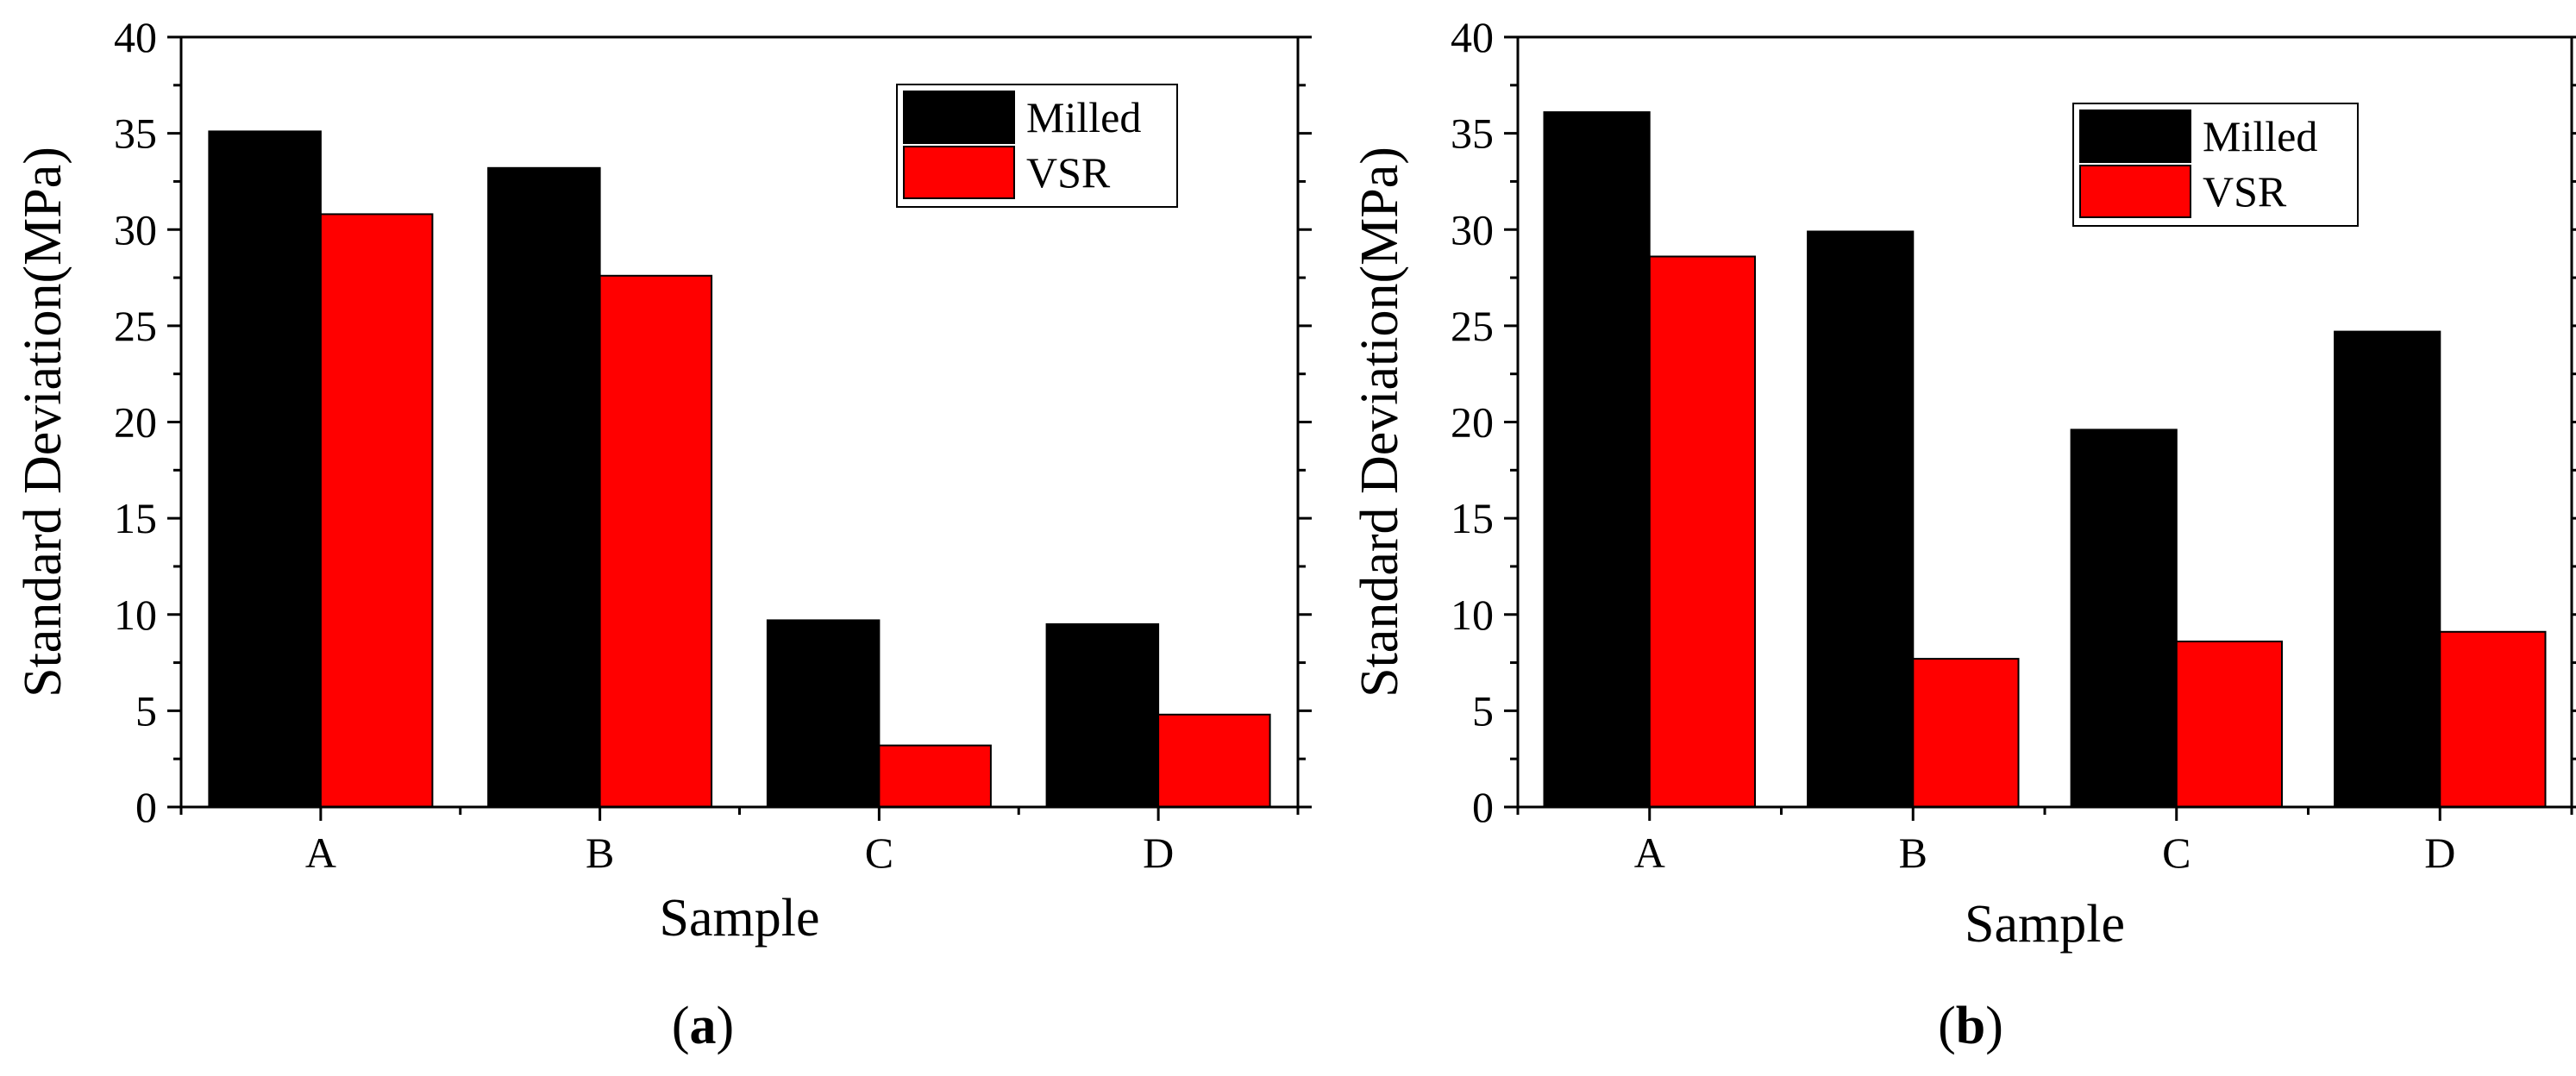  What do you see at coordinates (703, 1026) in the screenshot?
I see `panel-caption: (a)` at bounding box center [703, 1026].